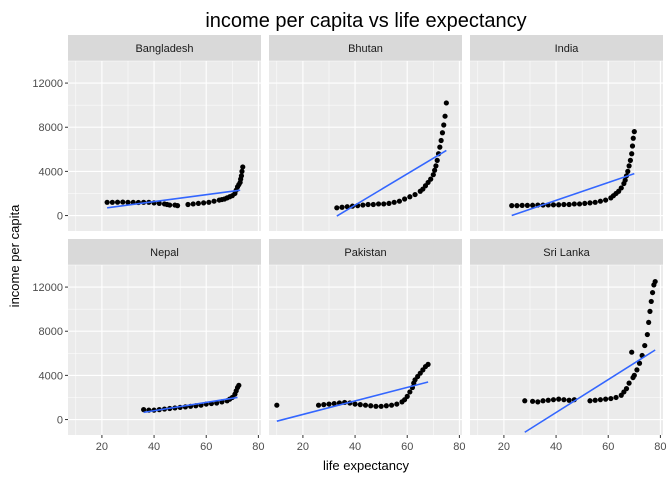 This screenshot has height=480, width=672. I want to click on y-tick-label: 0, so click(60, 217).